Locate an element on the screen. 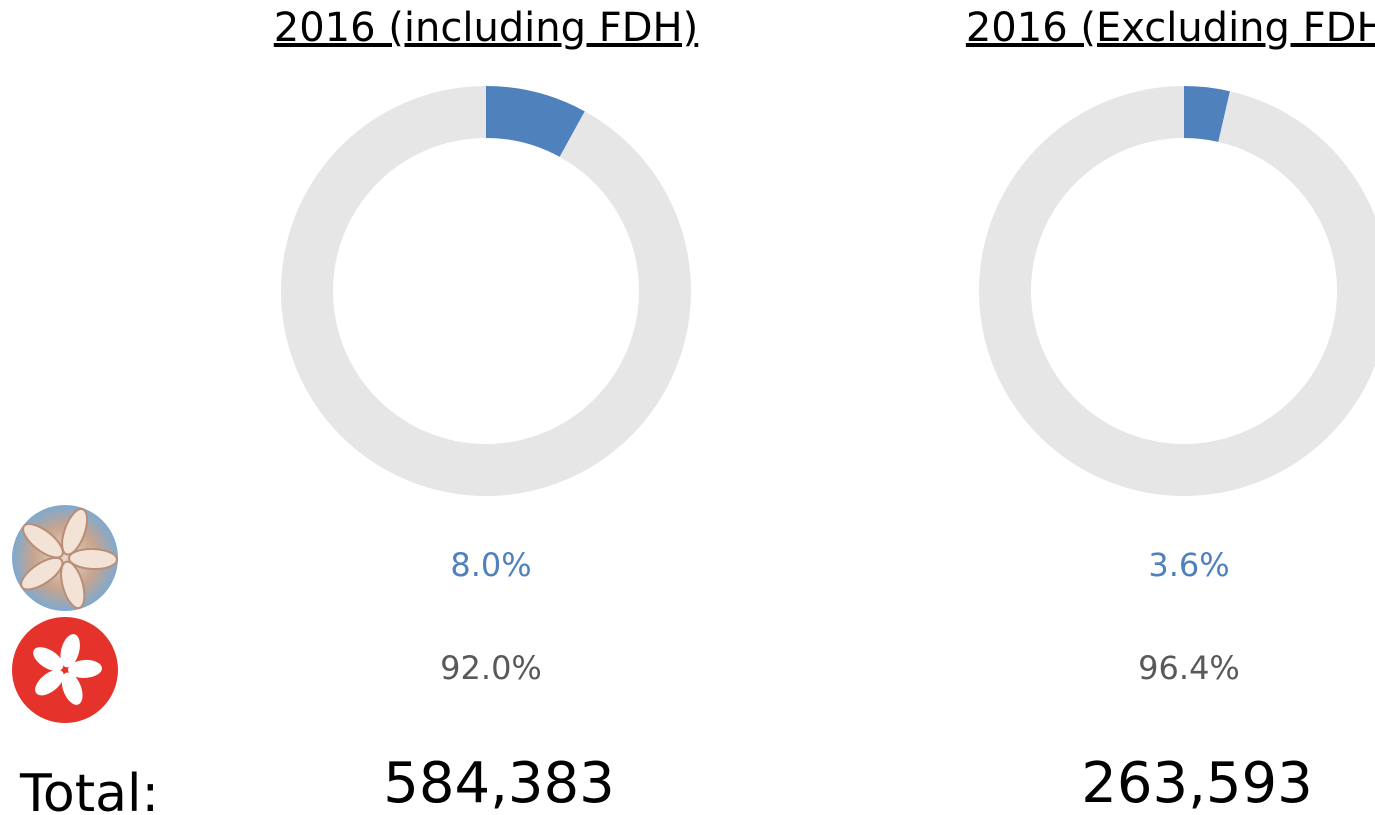 The height and width of the screenshot is (815, 1375). chart-title: 2016 (including FDH) is located at coordinates (486, 28).